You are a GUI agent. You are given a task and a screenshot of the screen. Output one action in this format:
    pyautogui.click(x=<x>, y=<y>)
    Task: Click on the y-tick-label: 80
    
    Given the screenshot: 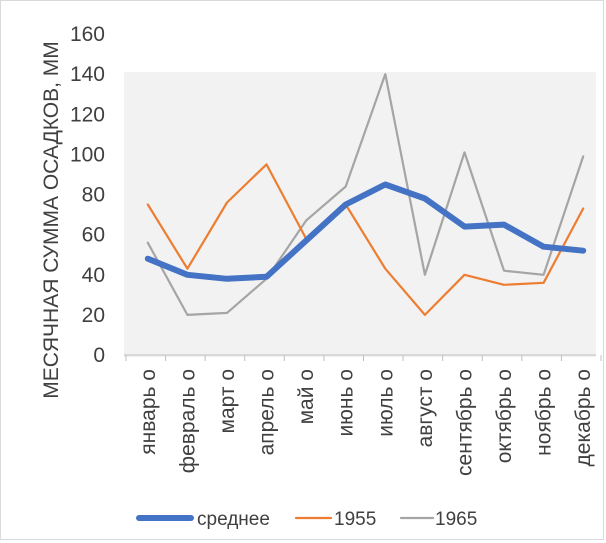 What is the action you would take?
    pyautogui.click(x=93, y=195)
    